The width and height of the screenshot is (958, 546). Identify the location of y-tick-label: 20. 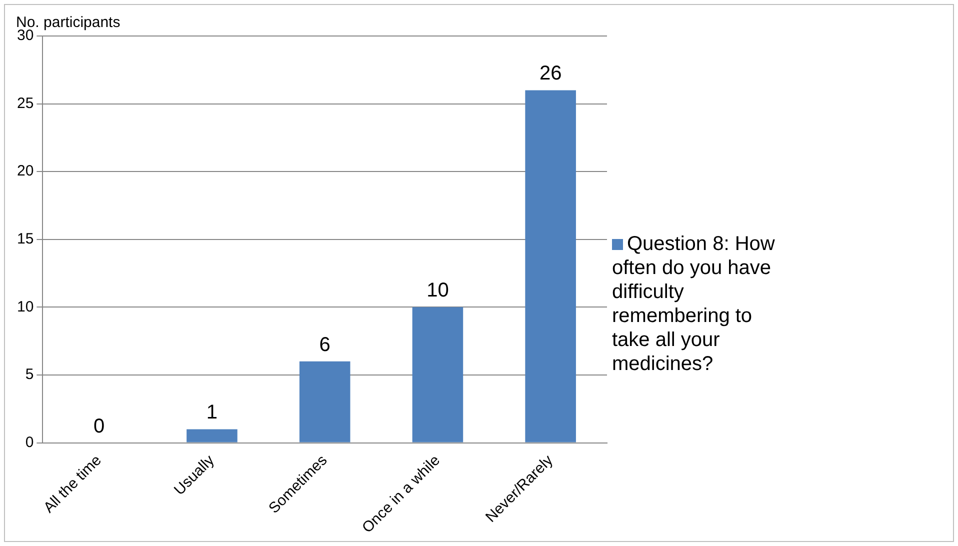
(25, 171).